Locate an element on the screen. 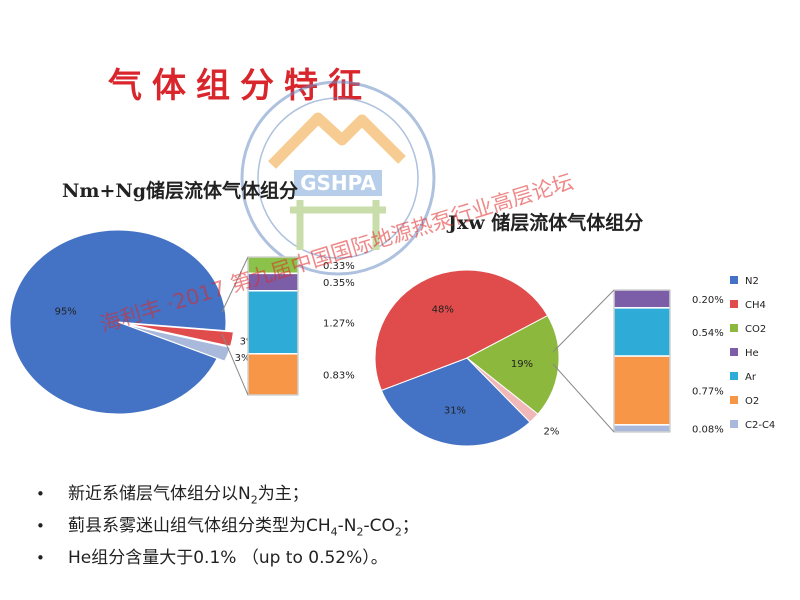 The height and width of the screenshot is (600, 800). legend-label: C2-C4 is located at coordinates (760, 425).